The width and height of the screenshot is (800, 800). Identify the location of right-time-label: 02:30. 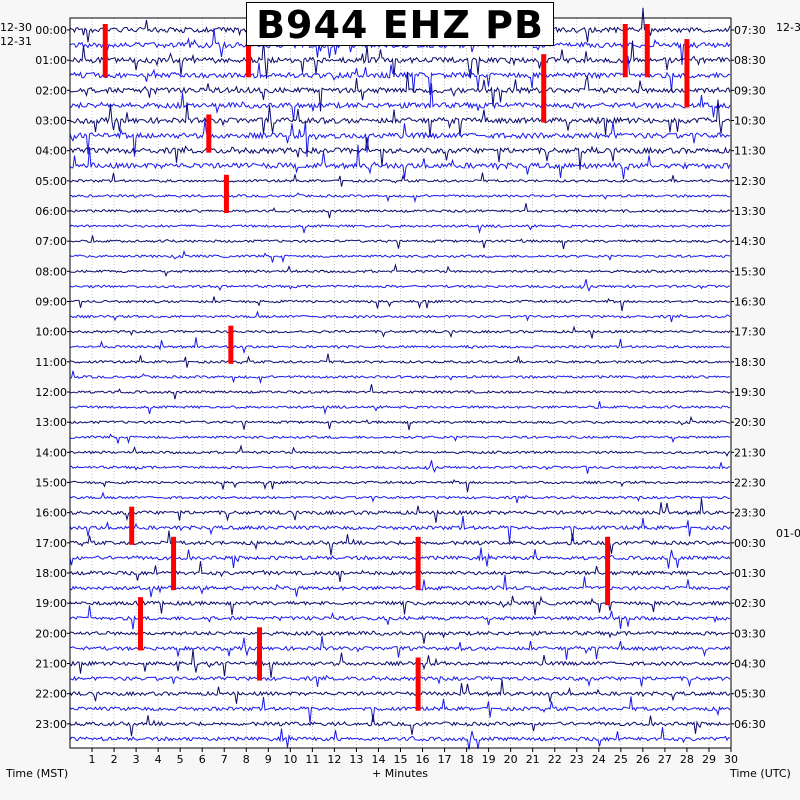
(750, 603).